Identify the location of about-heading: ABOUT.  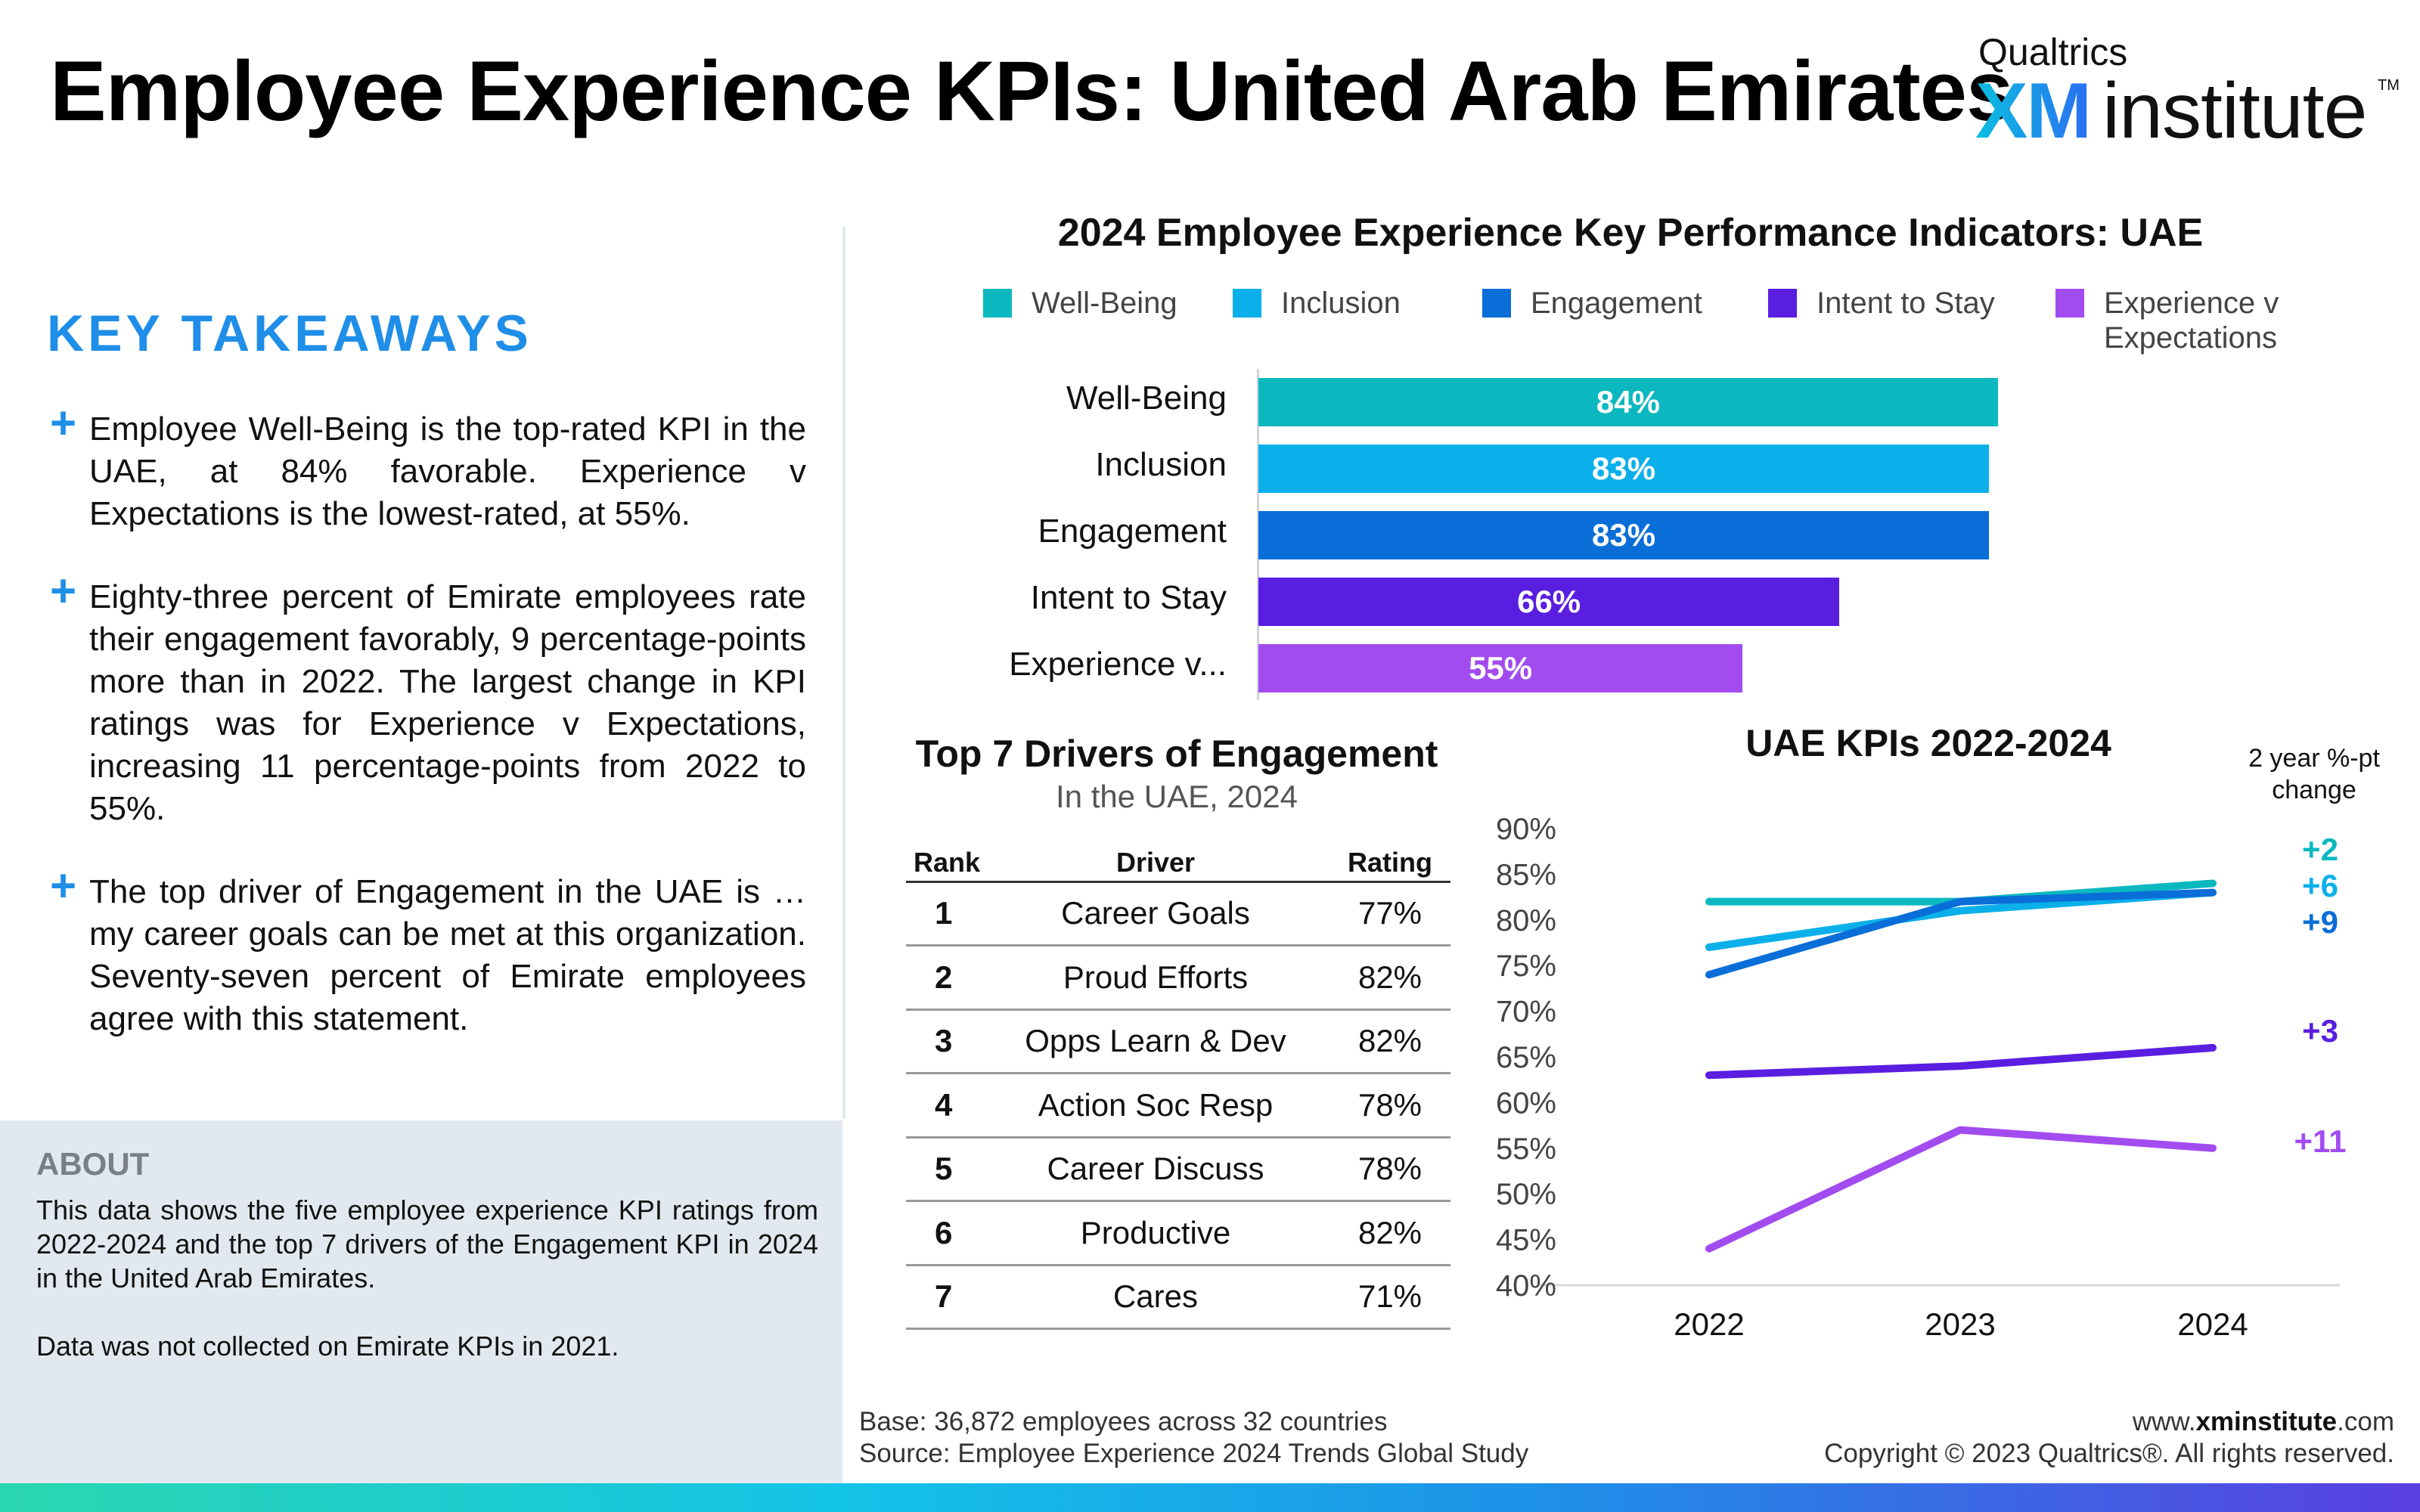
(93, 1164).